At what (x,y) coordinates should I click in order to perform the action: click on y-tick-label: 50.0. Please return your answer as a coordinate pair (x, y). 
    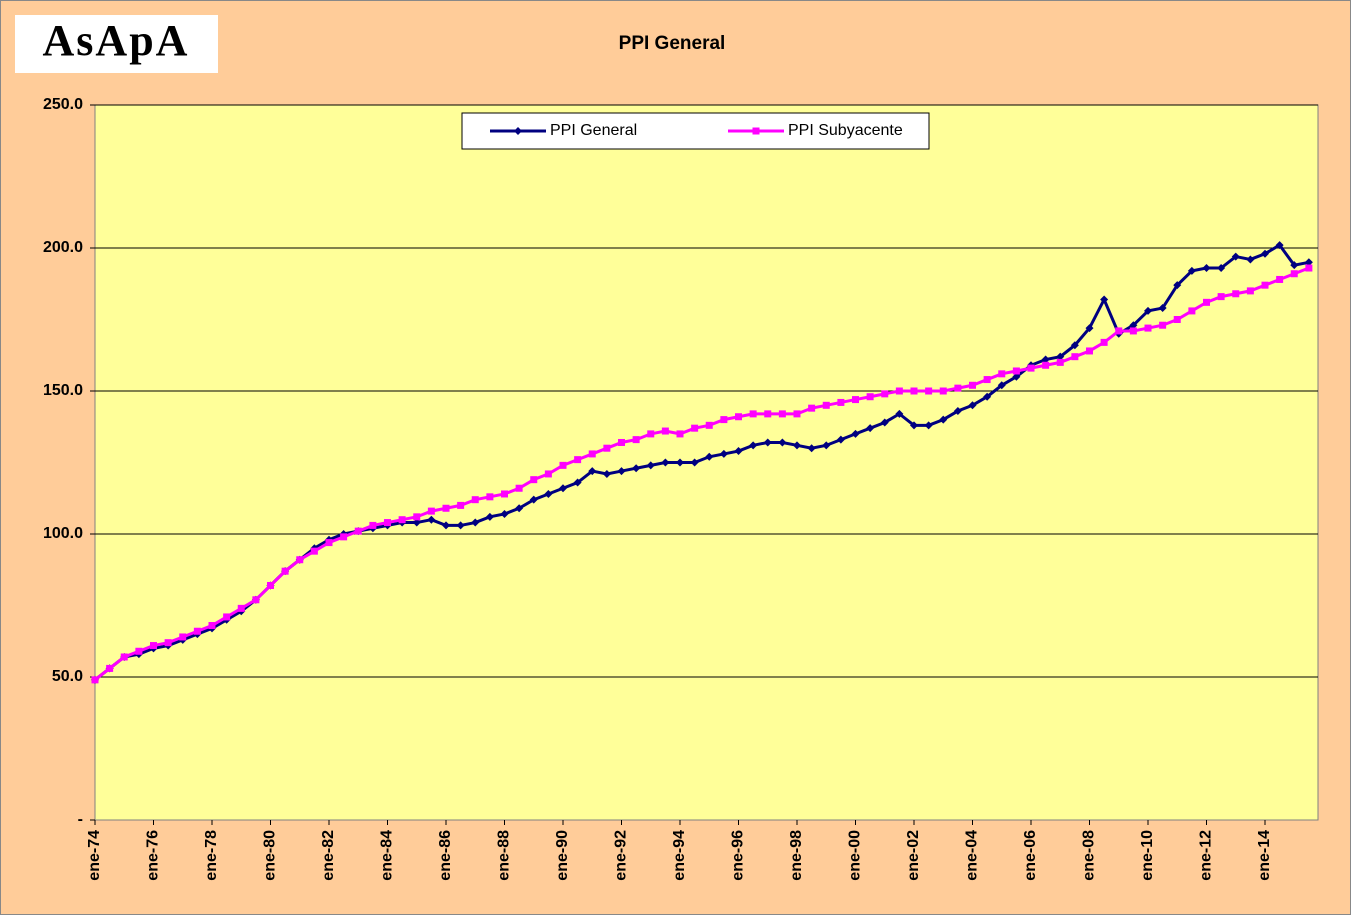
    Looking at the image, I should click on (67, 676).